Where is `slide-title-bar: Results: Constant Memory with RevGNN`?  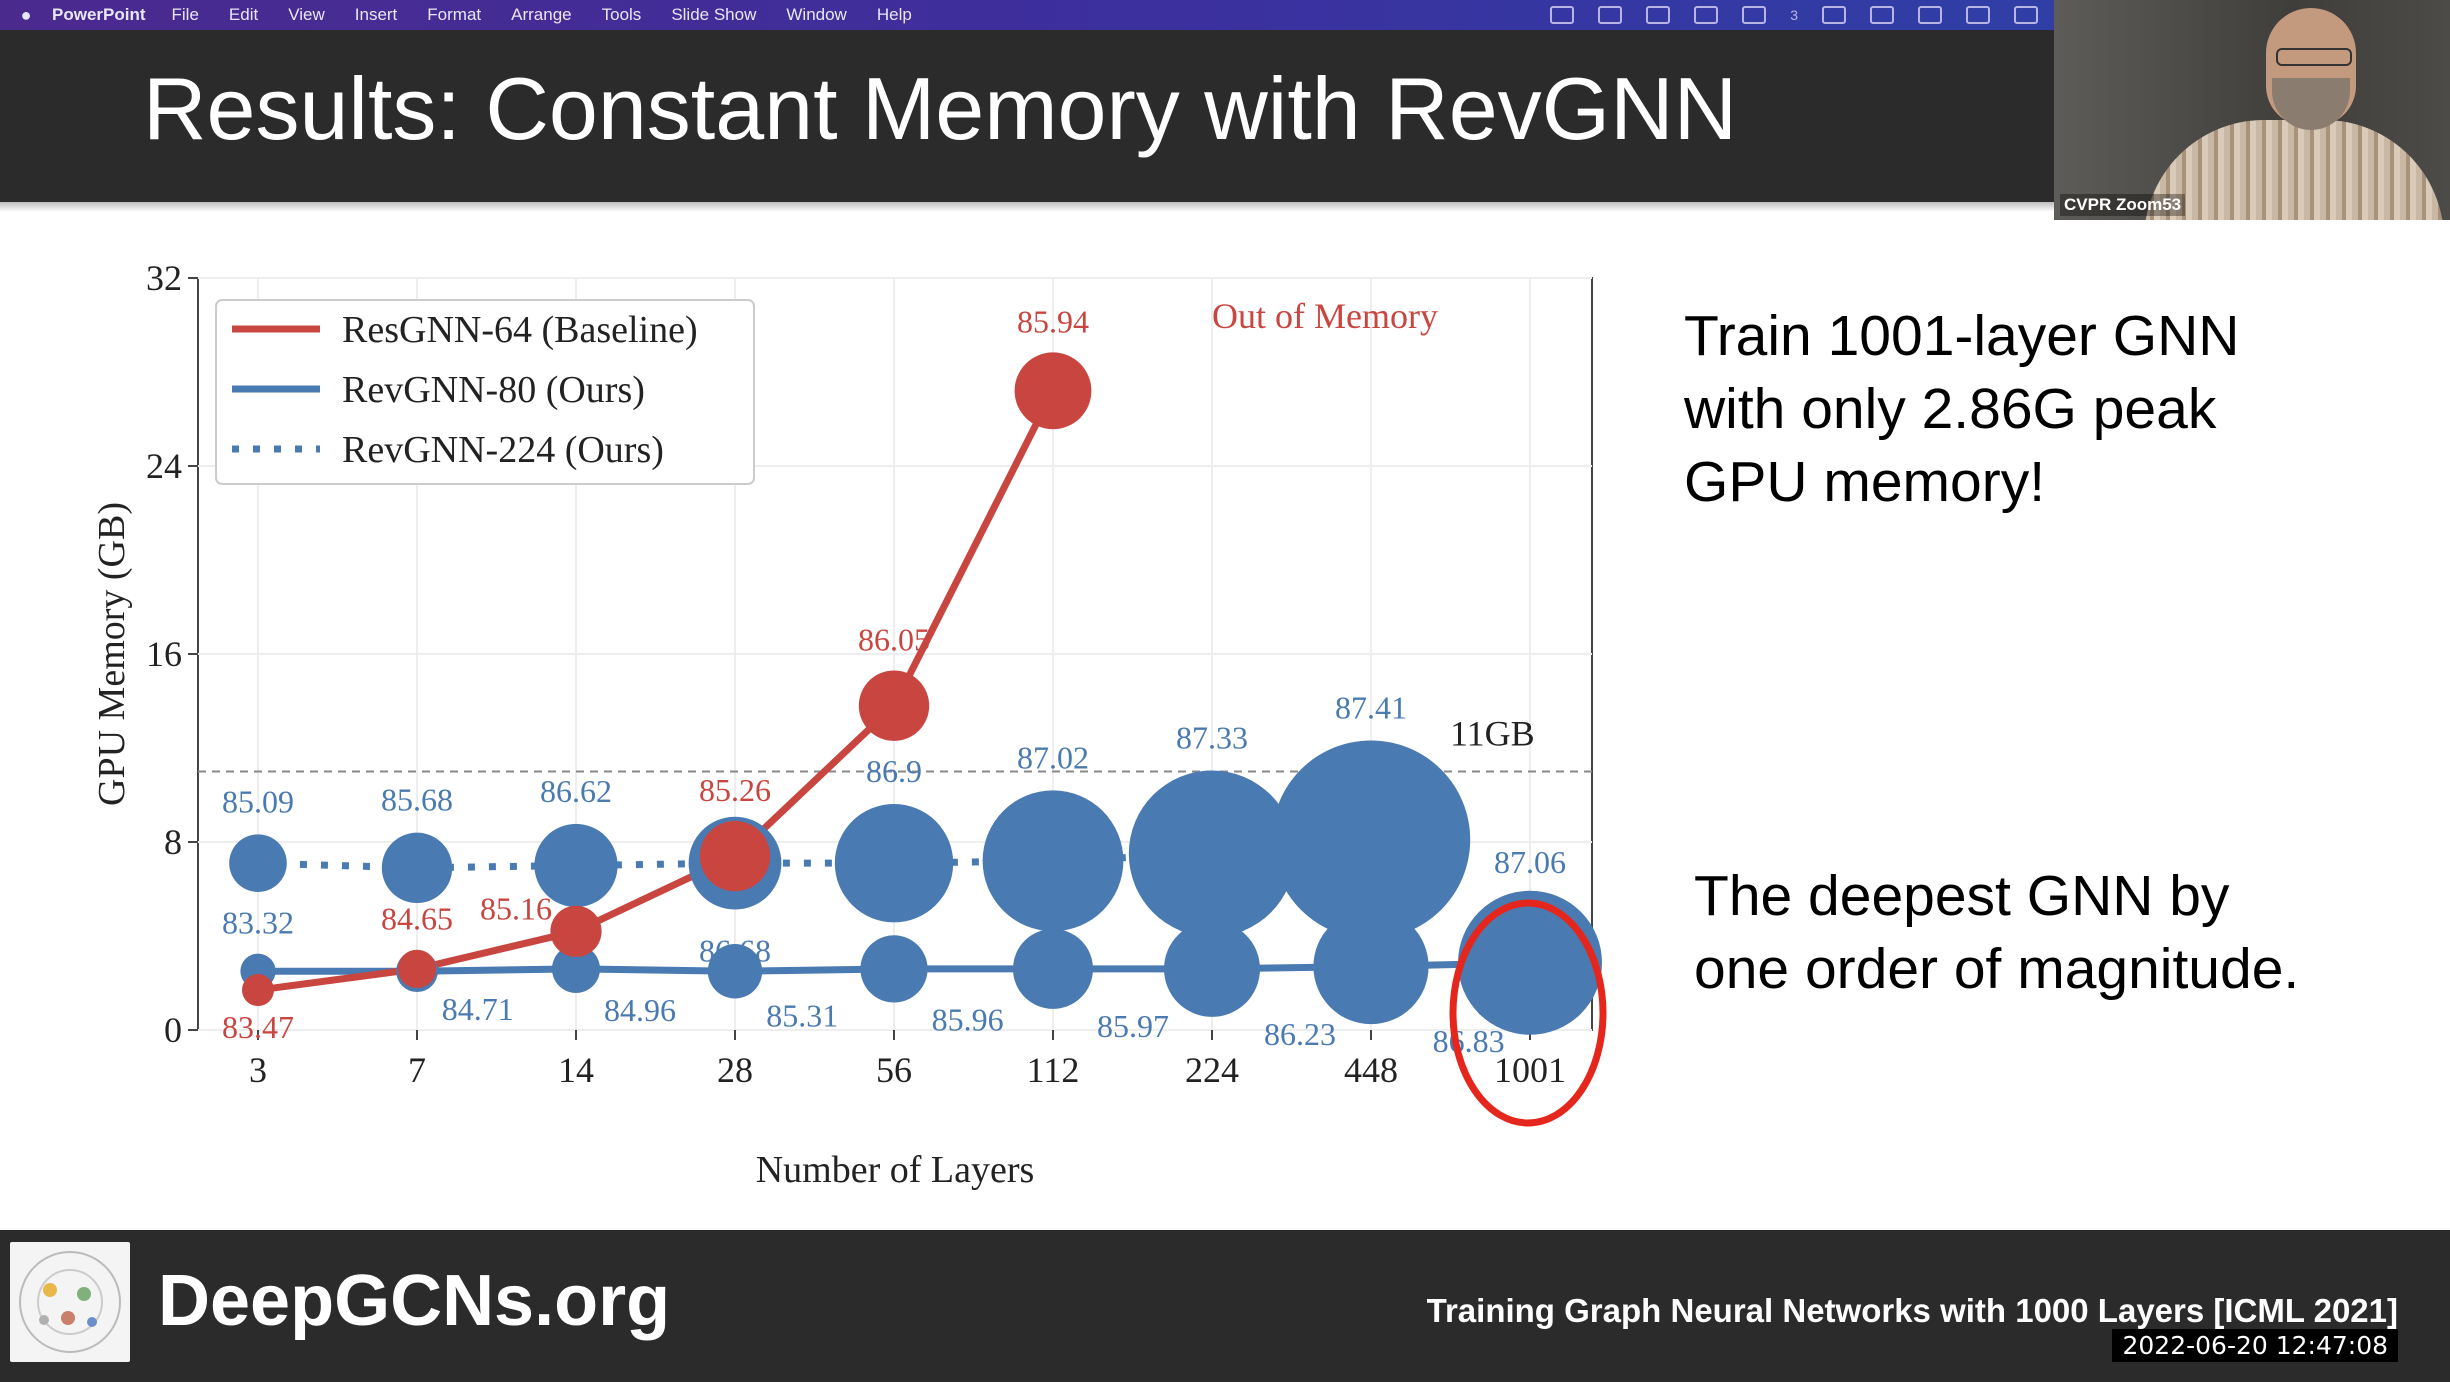
slide-title-bar: Results: Constant Memory with RevGNN is located at coordinates (1027, 116).